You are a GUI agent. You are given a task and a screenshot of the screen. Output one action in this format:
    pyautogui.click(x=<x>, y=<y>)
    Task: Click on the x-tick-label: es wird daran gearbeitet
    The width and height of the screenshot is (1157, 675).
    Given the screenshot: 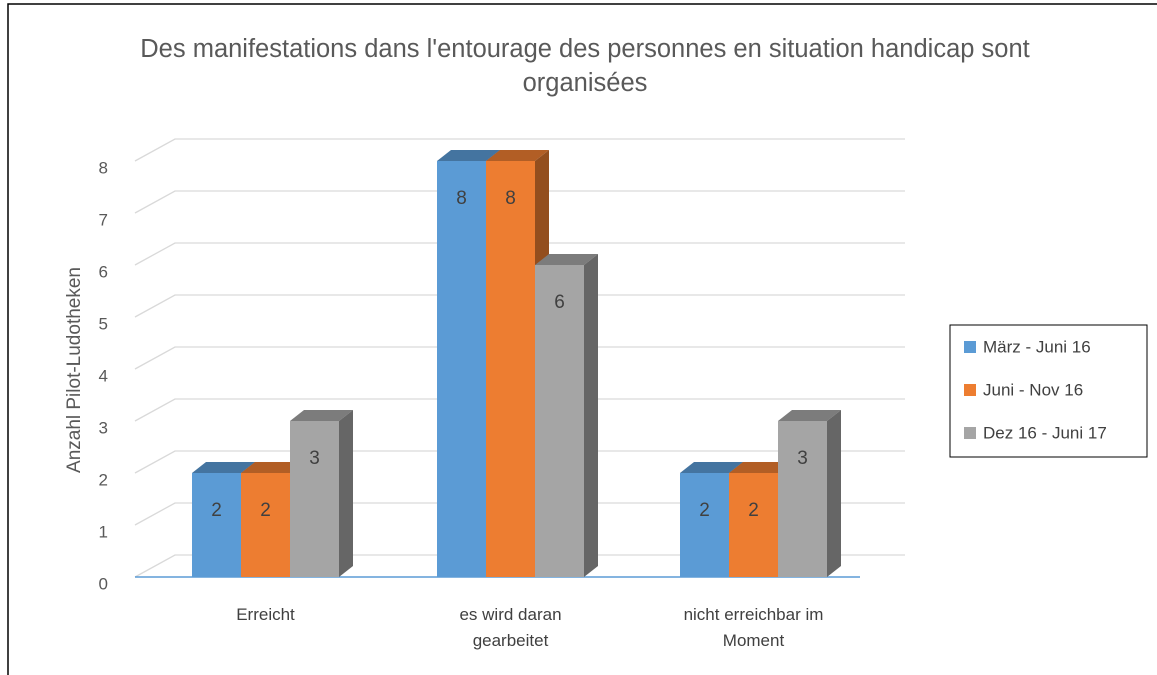 What is the action you would take?
    pyautogui.click(x=510, y=627)
    